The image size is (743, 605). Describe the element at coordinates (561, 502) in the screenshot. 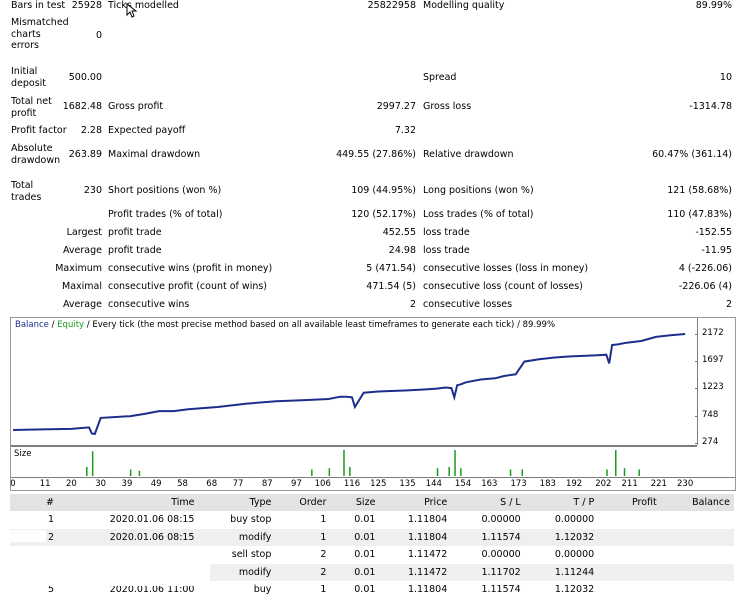

I see `orders-header-cell: T / P` at that location.